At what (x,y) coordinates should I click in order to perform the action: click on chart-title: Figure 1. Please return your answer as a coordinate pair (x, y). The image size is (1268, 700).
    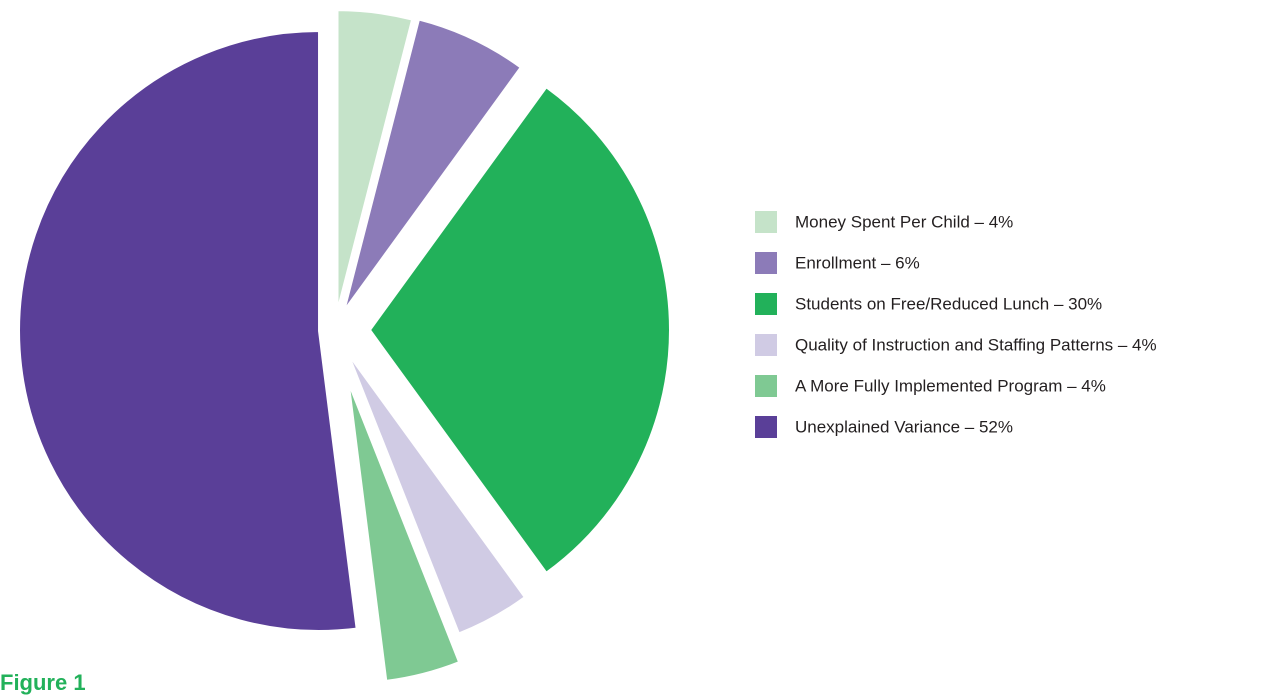
    Looking at the image, I should click on (43, 682).